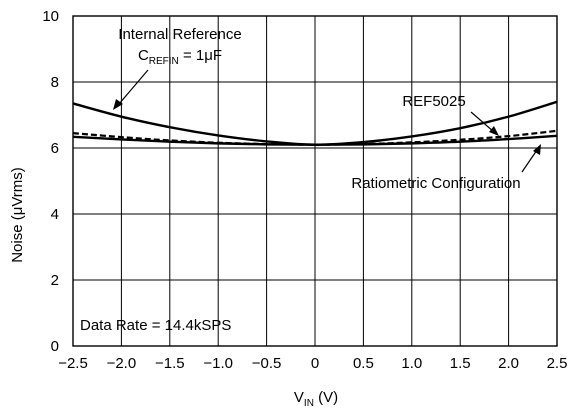  I want to click on x-tick-label: 1.0, so click(411, 363).